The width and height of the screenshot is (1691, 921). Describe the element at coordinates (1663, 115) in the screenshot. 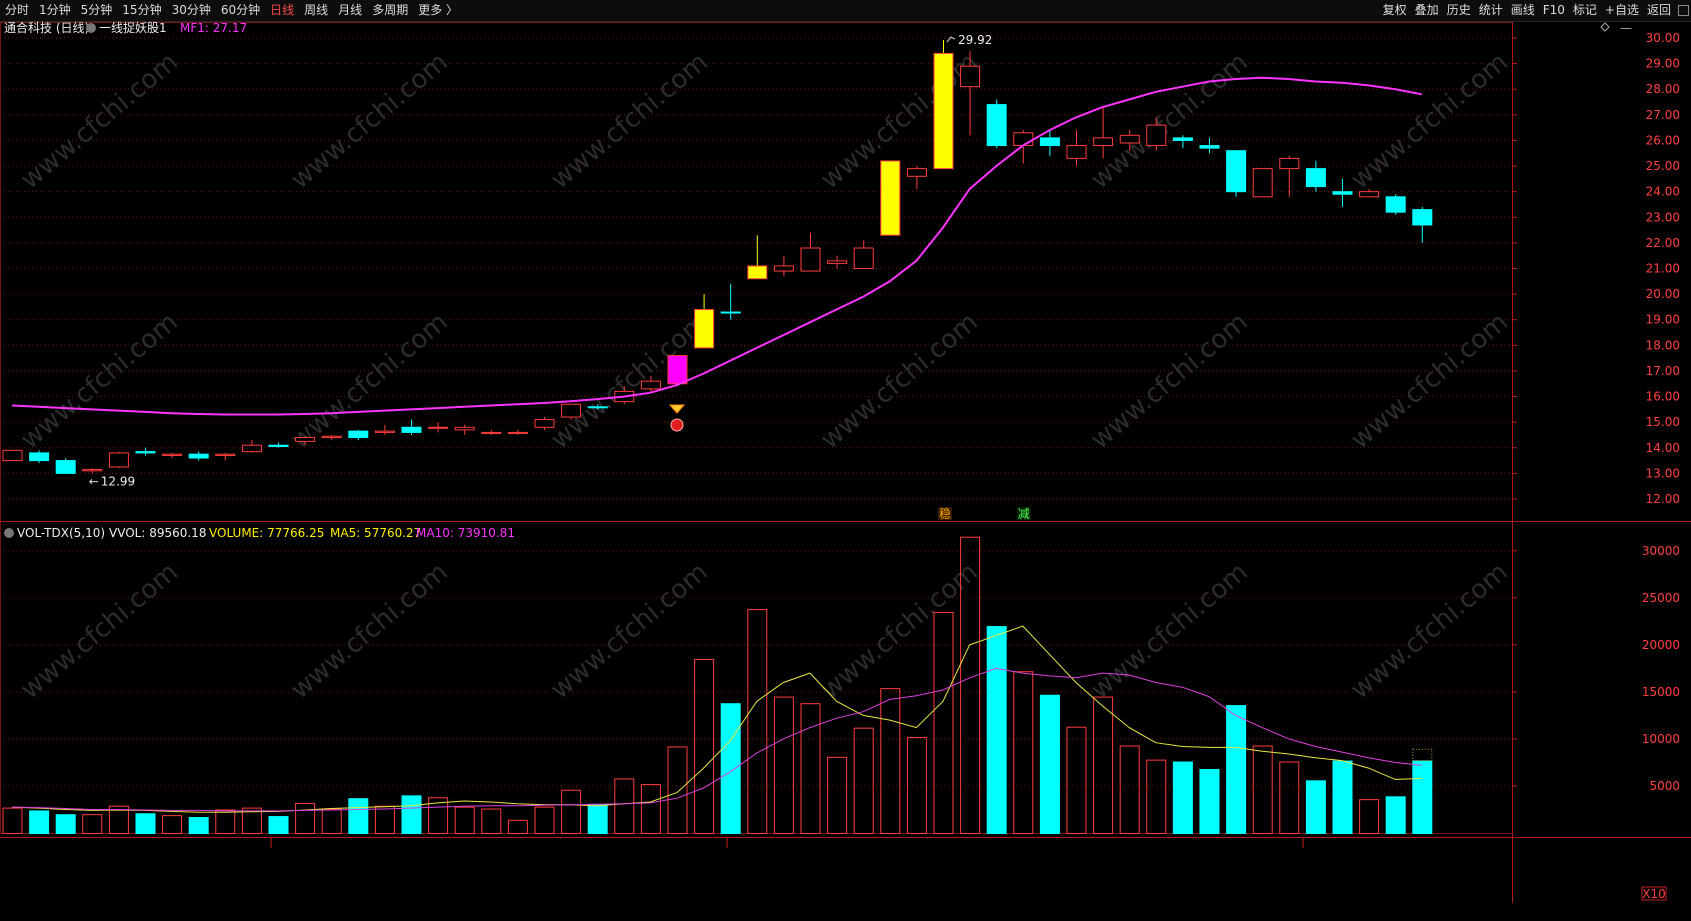

I see `price-tick-label: 27.00` at that location.